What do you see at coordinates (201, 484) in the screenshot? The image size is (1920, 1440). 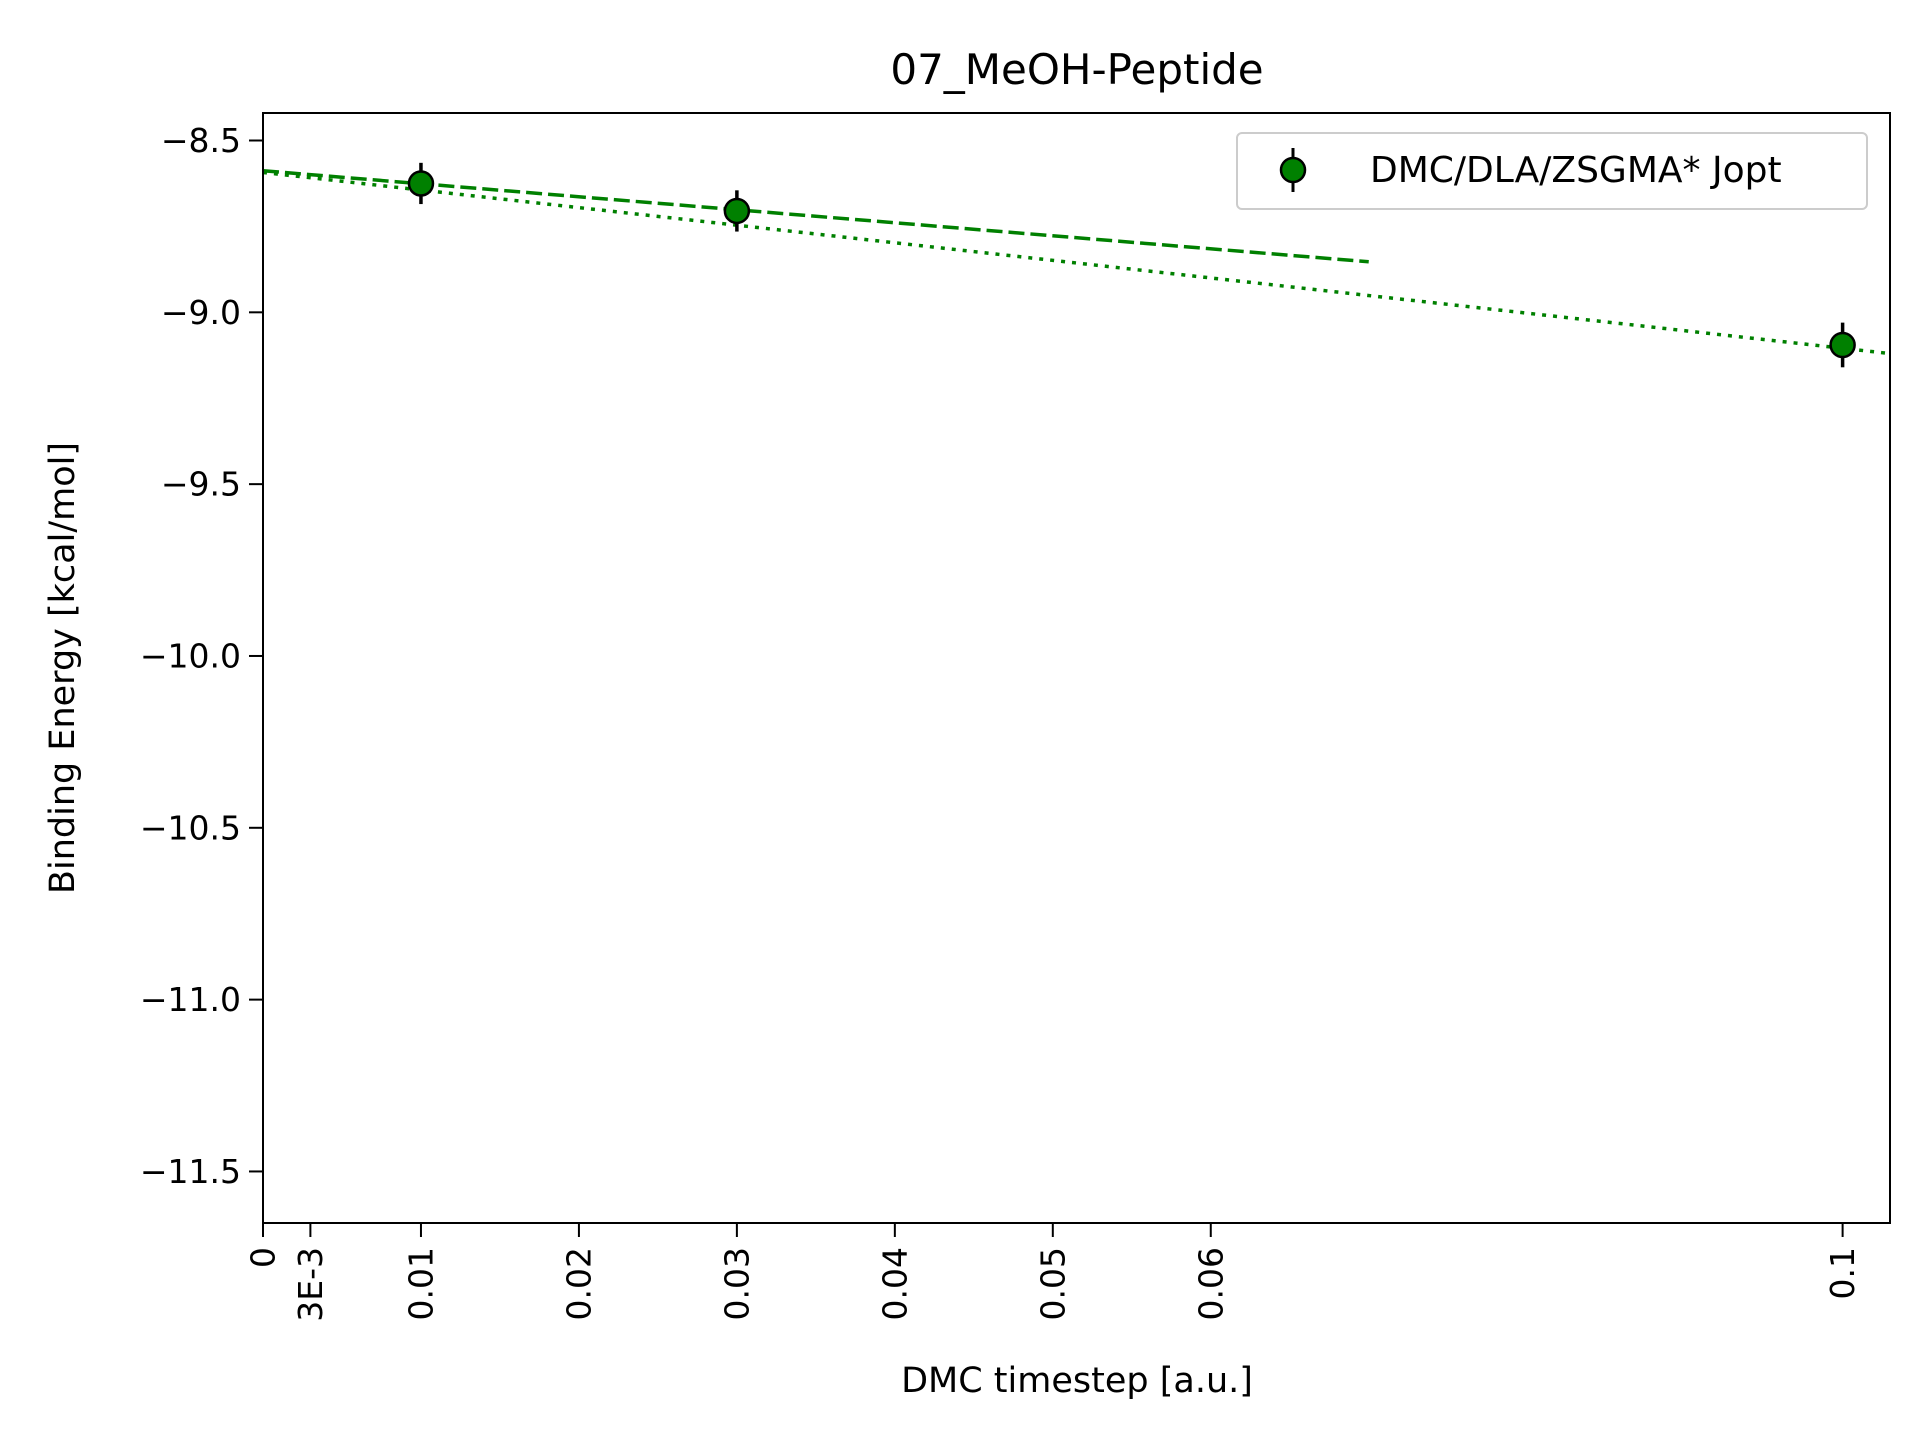 I see `y-tick-label: −9.5` at bounding box center [201, 484].